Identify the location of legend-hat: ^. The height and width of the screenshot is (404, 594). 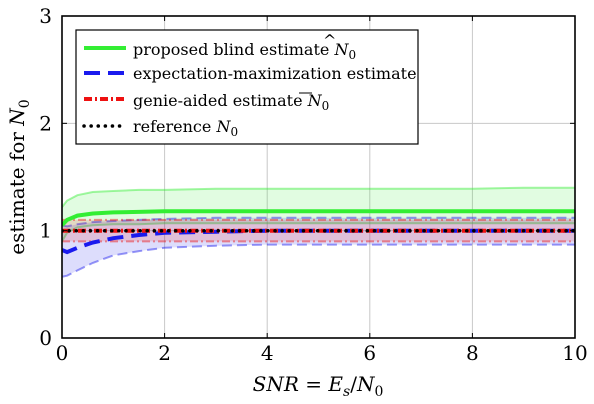
(329, 40).